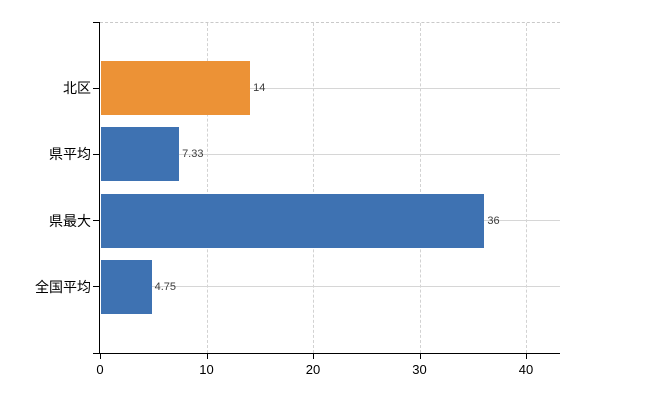 Image resolution: width=650 pixels, height=400 pixels. I want to click on plot-top-border, so click(330, 22).